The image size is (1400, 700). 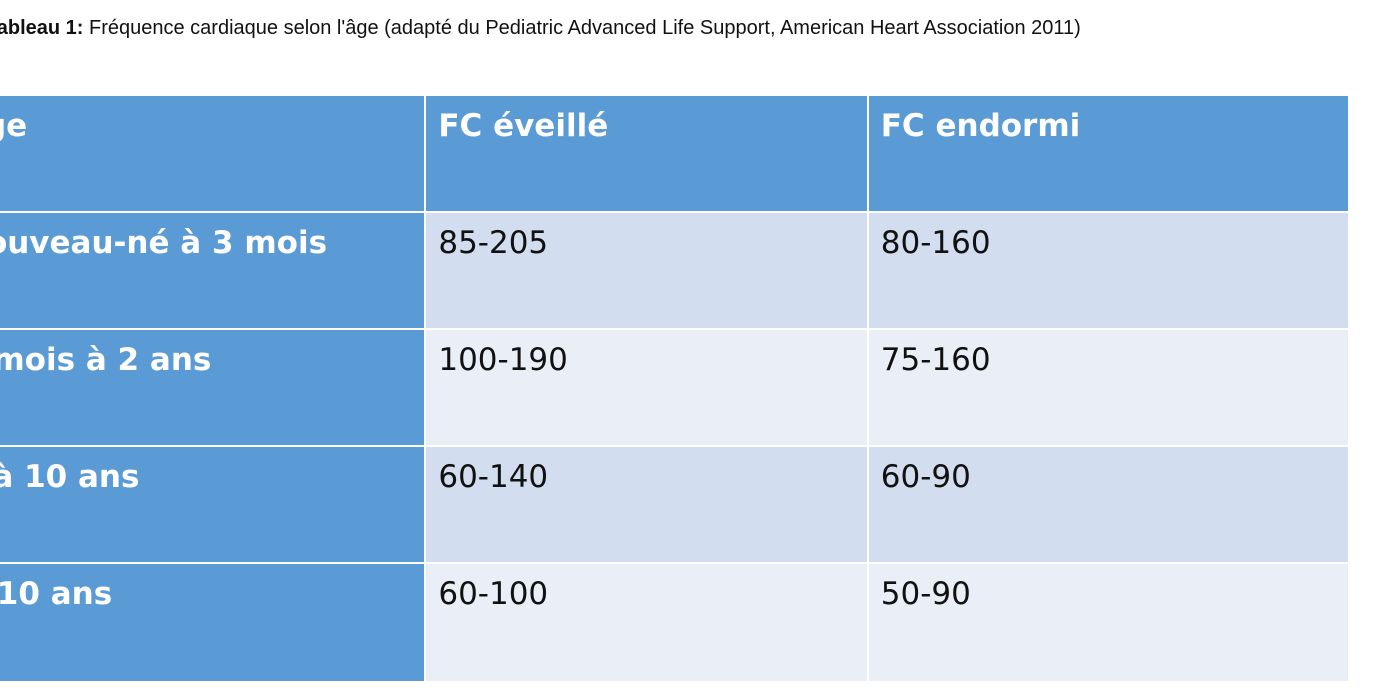 What do you see at coordinates (42, 28) in the screenshot?
I see `caption-label: Tableau 1:` at bounding box center [42, 28].